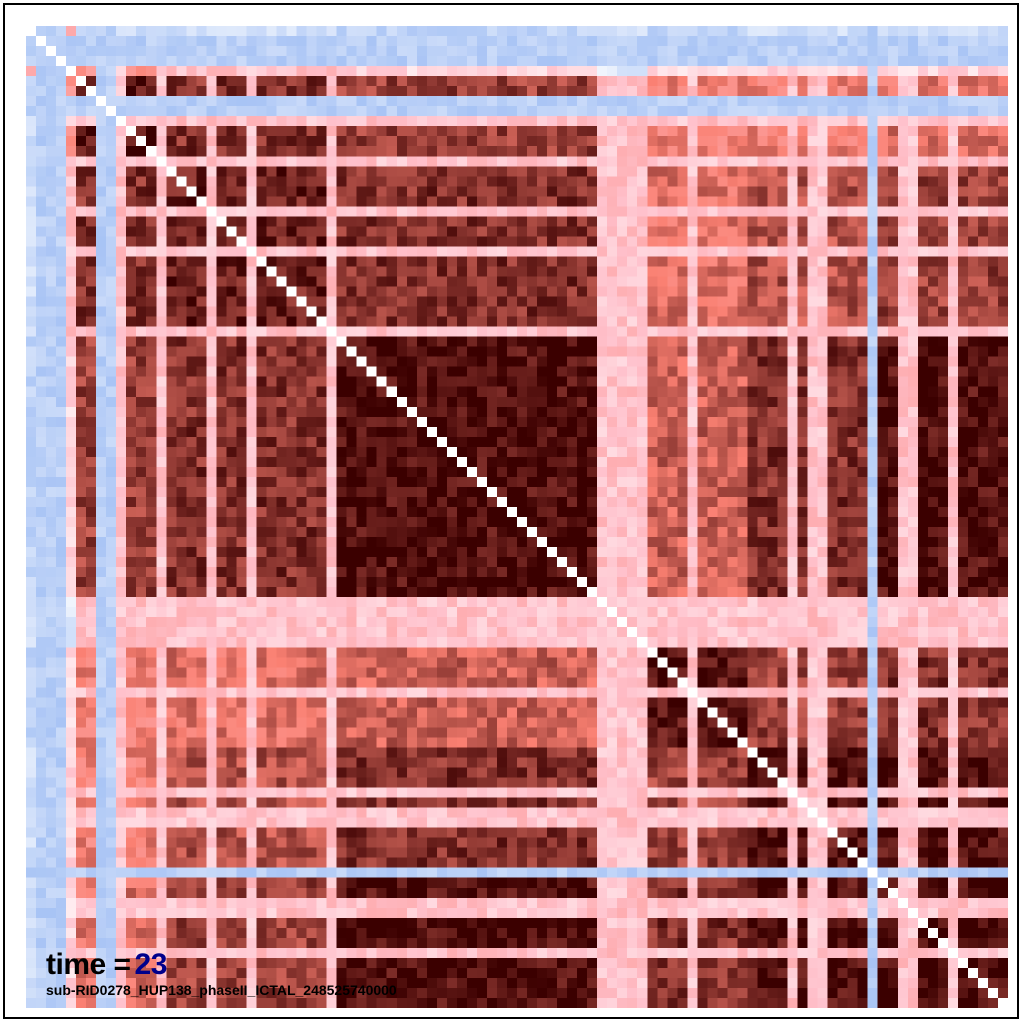 The width and height of the screenshot is (1024, 1024). What do you see at coordinates (51, 51) in the screenshot?
I see `diagonal-cell` at bounding box center [51, 51].